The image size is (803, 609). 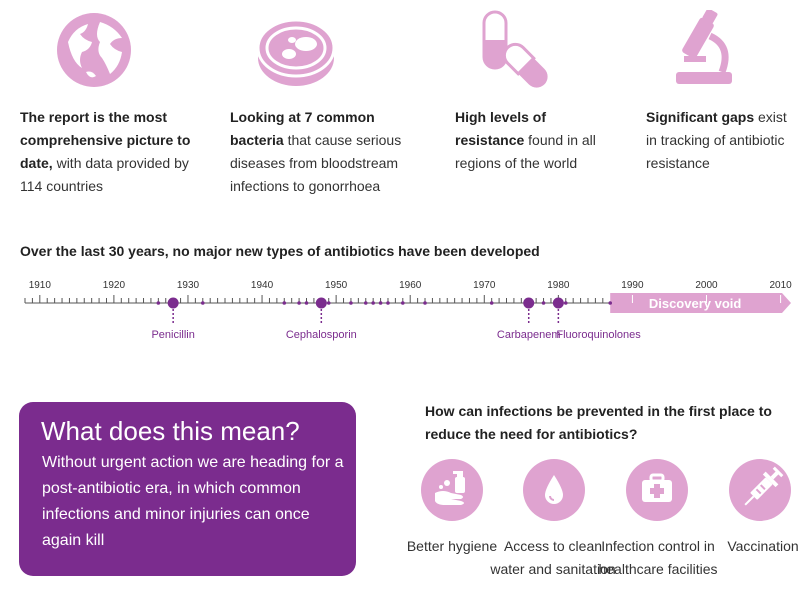 I want to click on water-drop-icon, so click(x=554, y=490).